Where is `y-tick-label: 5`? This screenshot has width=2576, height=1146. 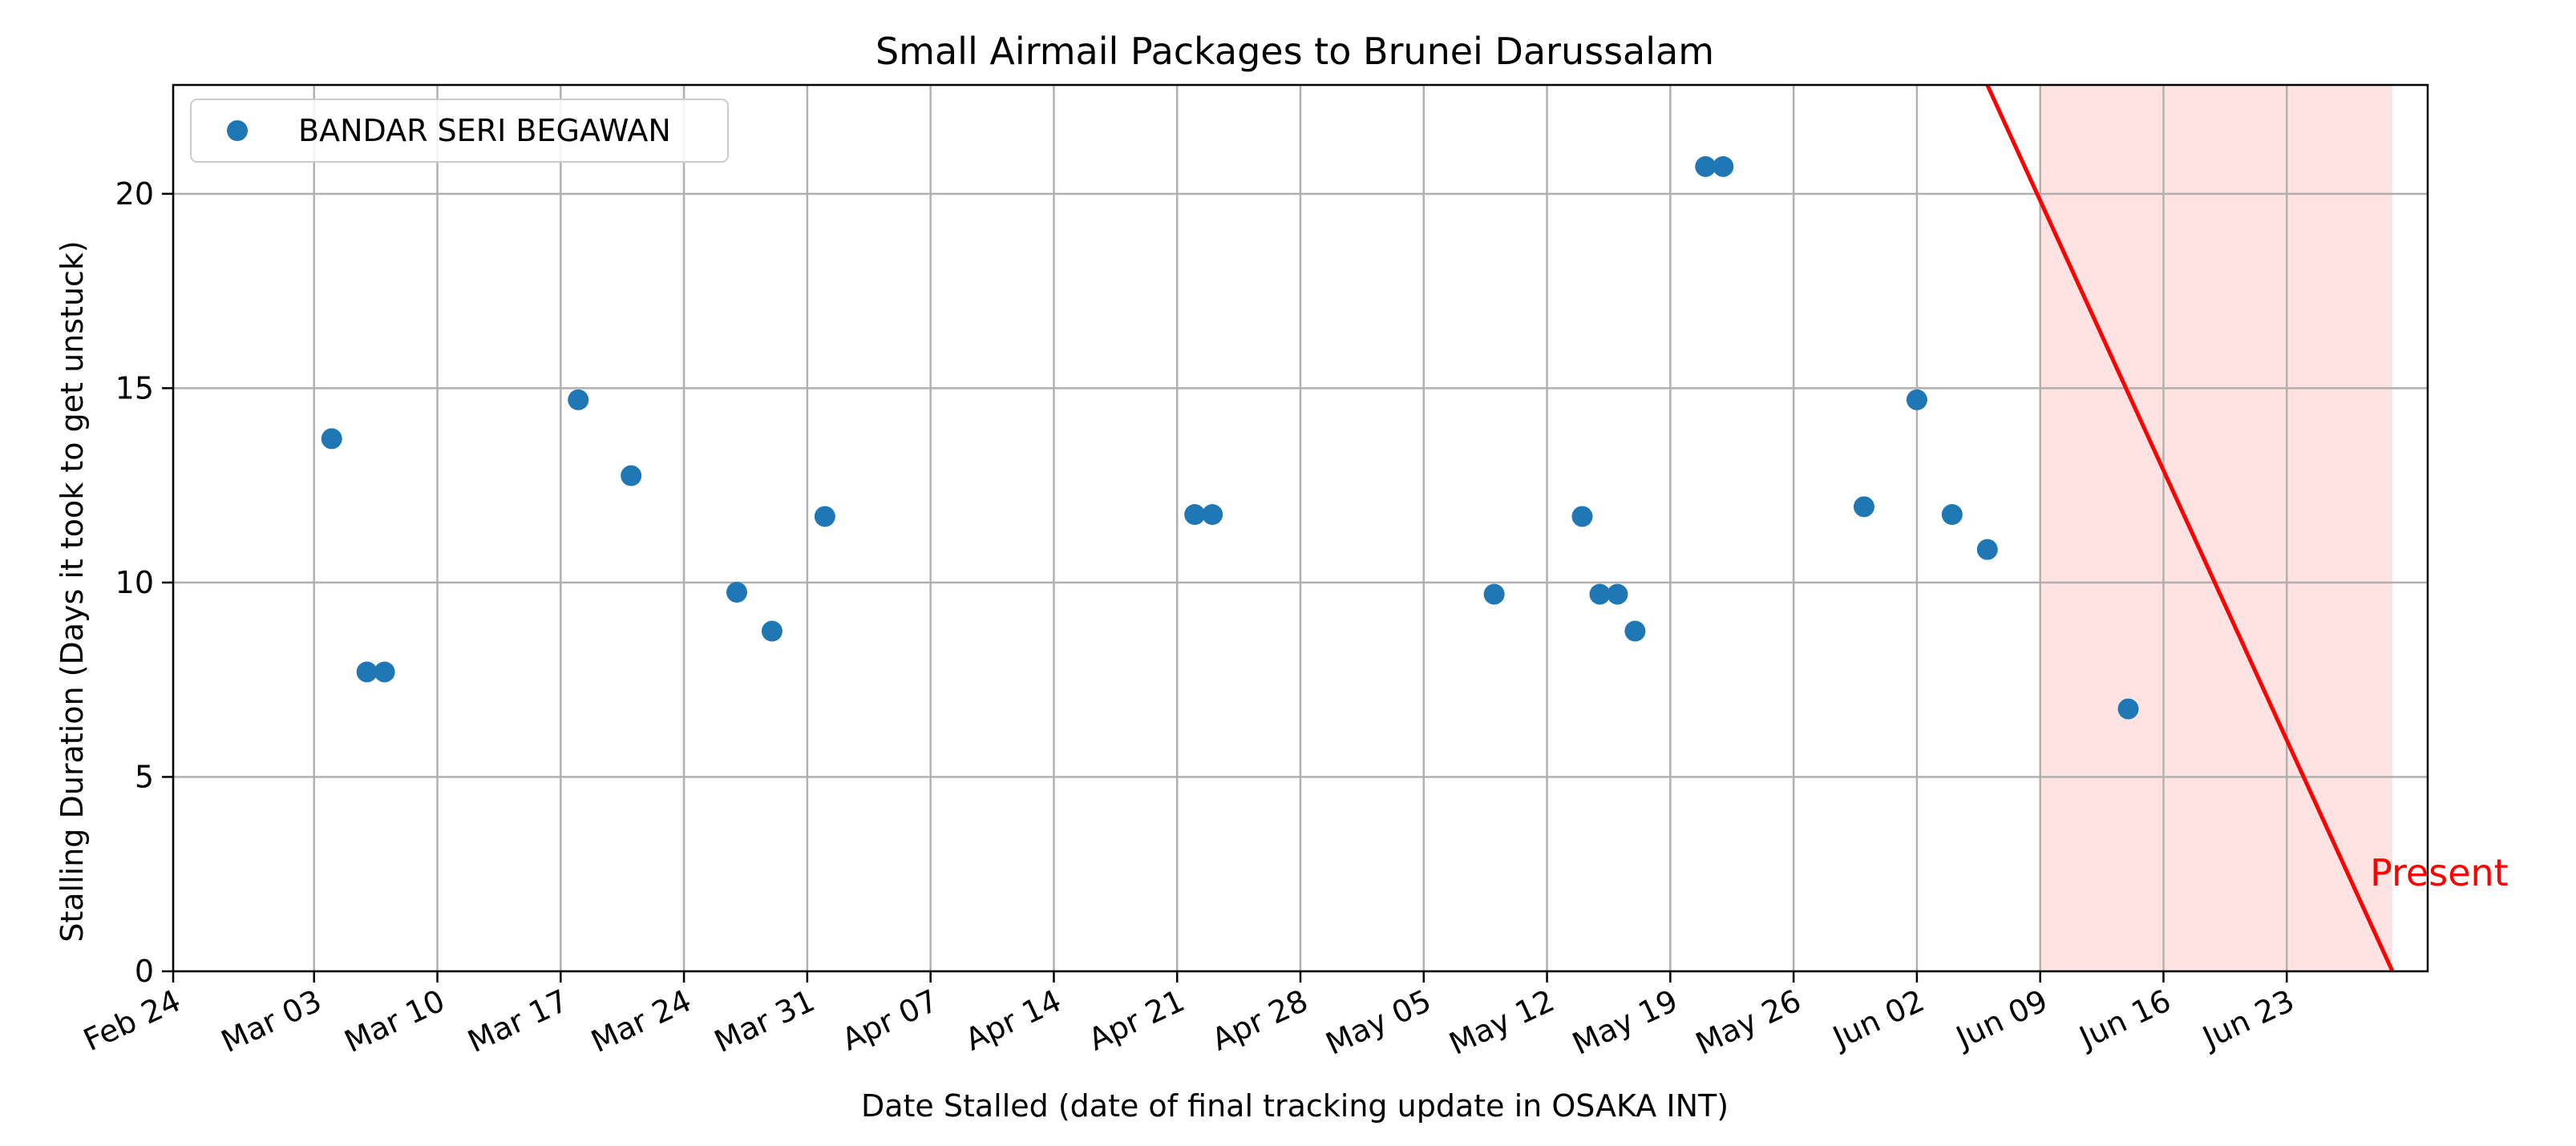 y-tick-label: 5 is located at coordinates (144, 776).